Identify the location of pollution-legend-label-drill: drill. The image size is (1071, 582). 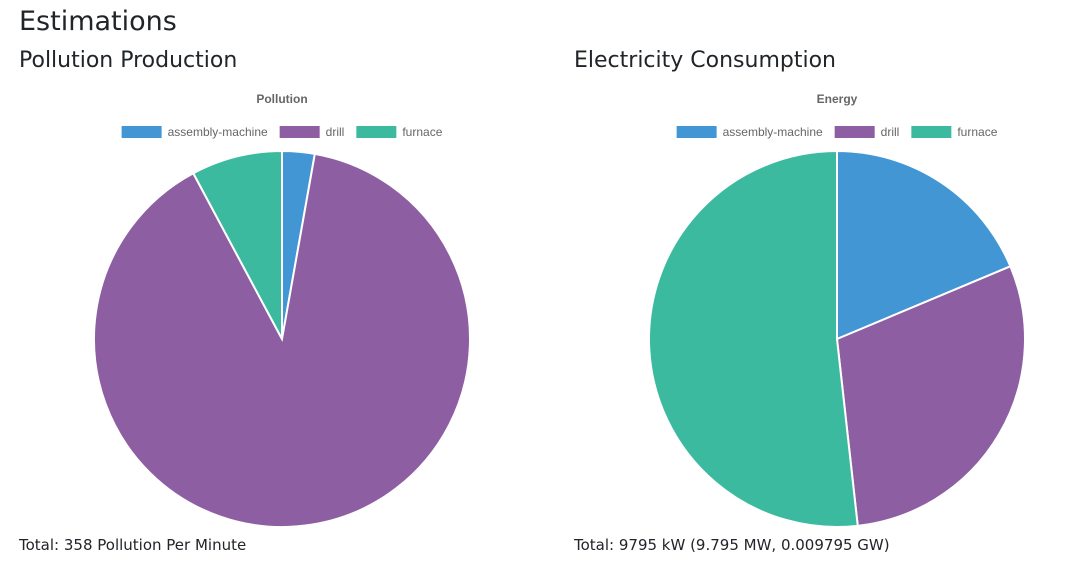
(335, 132).